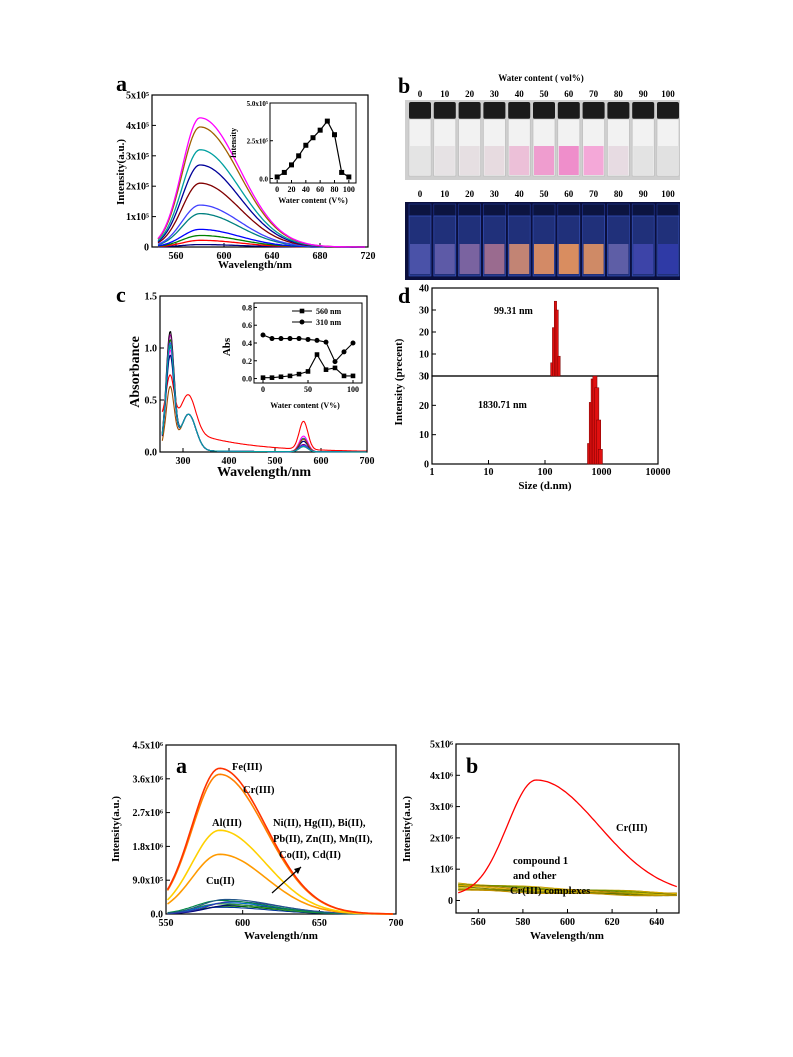 This screenshot has height=1057, width=793. I want to click on x-tick-label: 620, so click(612, 922).